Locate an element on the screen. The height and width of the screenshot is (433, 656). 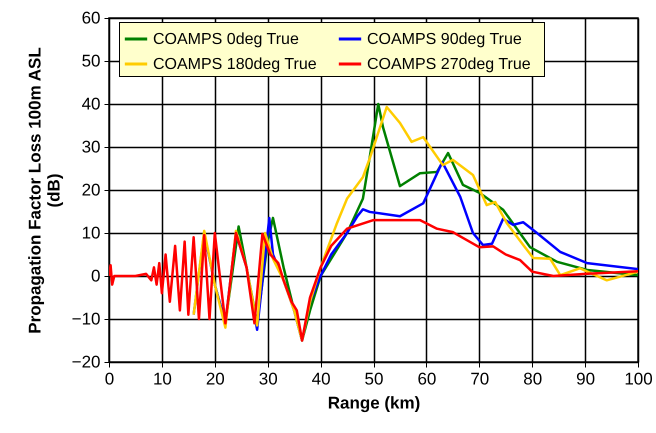
y-tick-label: −20 is located at coordinates (86, 362).